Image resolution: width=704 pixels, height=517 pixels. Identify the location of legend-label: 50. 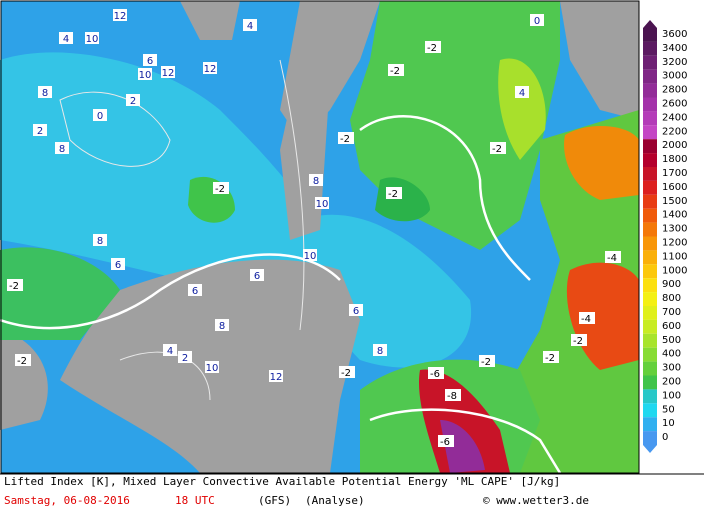
(668, 409).